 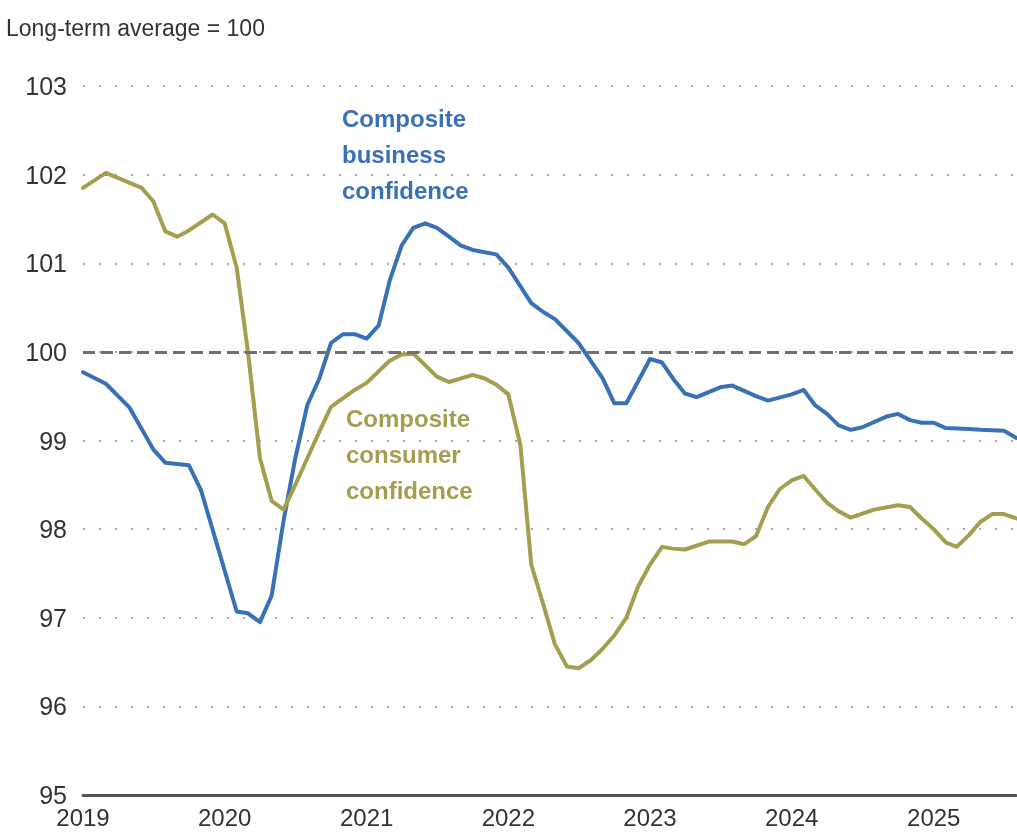 I want to click on x-tick-label: 2024, so click(x=791, y=817).